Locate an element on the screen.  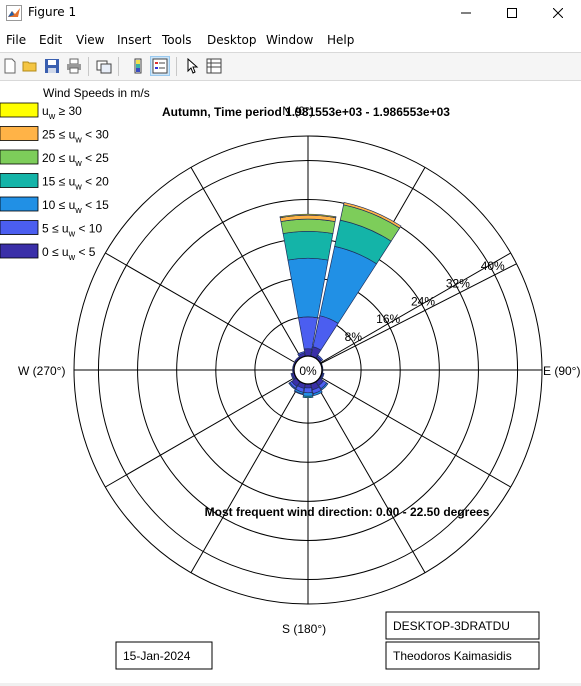
legend-label: 5 ≤ uw < 10 is located at coordinates (72, 230).